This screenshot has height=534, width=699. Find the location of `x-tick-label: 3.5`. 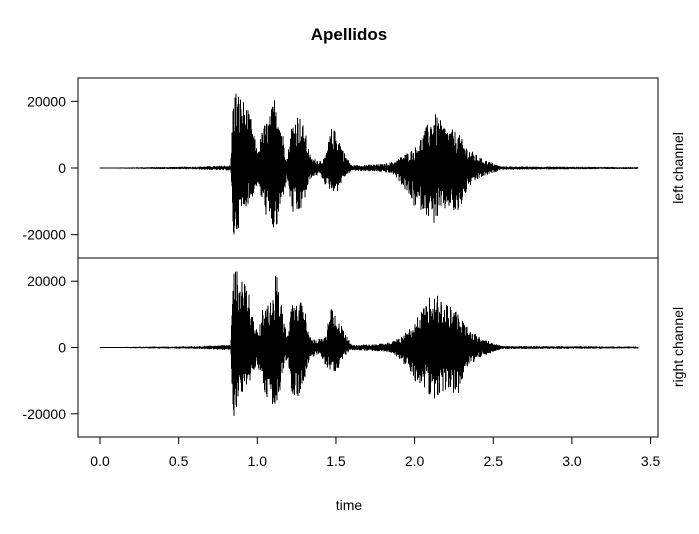

x-tick-label: 3.5 is located at coordinates (651, 461).